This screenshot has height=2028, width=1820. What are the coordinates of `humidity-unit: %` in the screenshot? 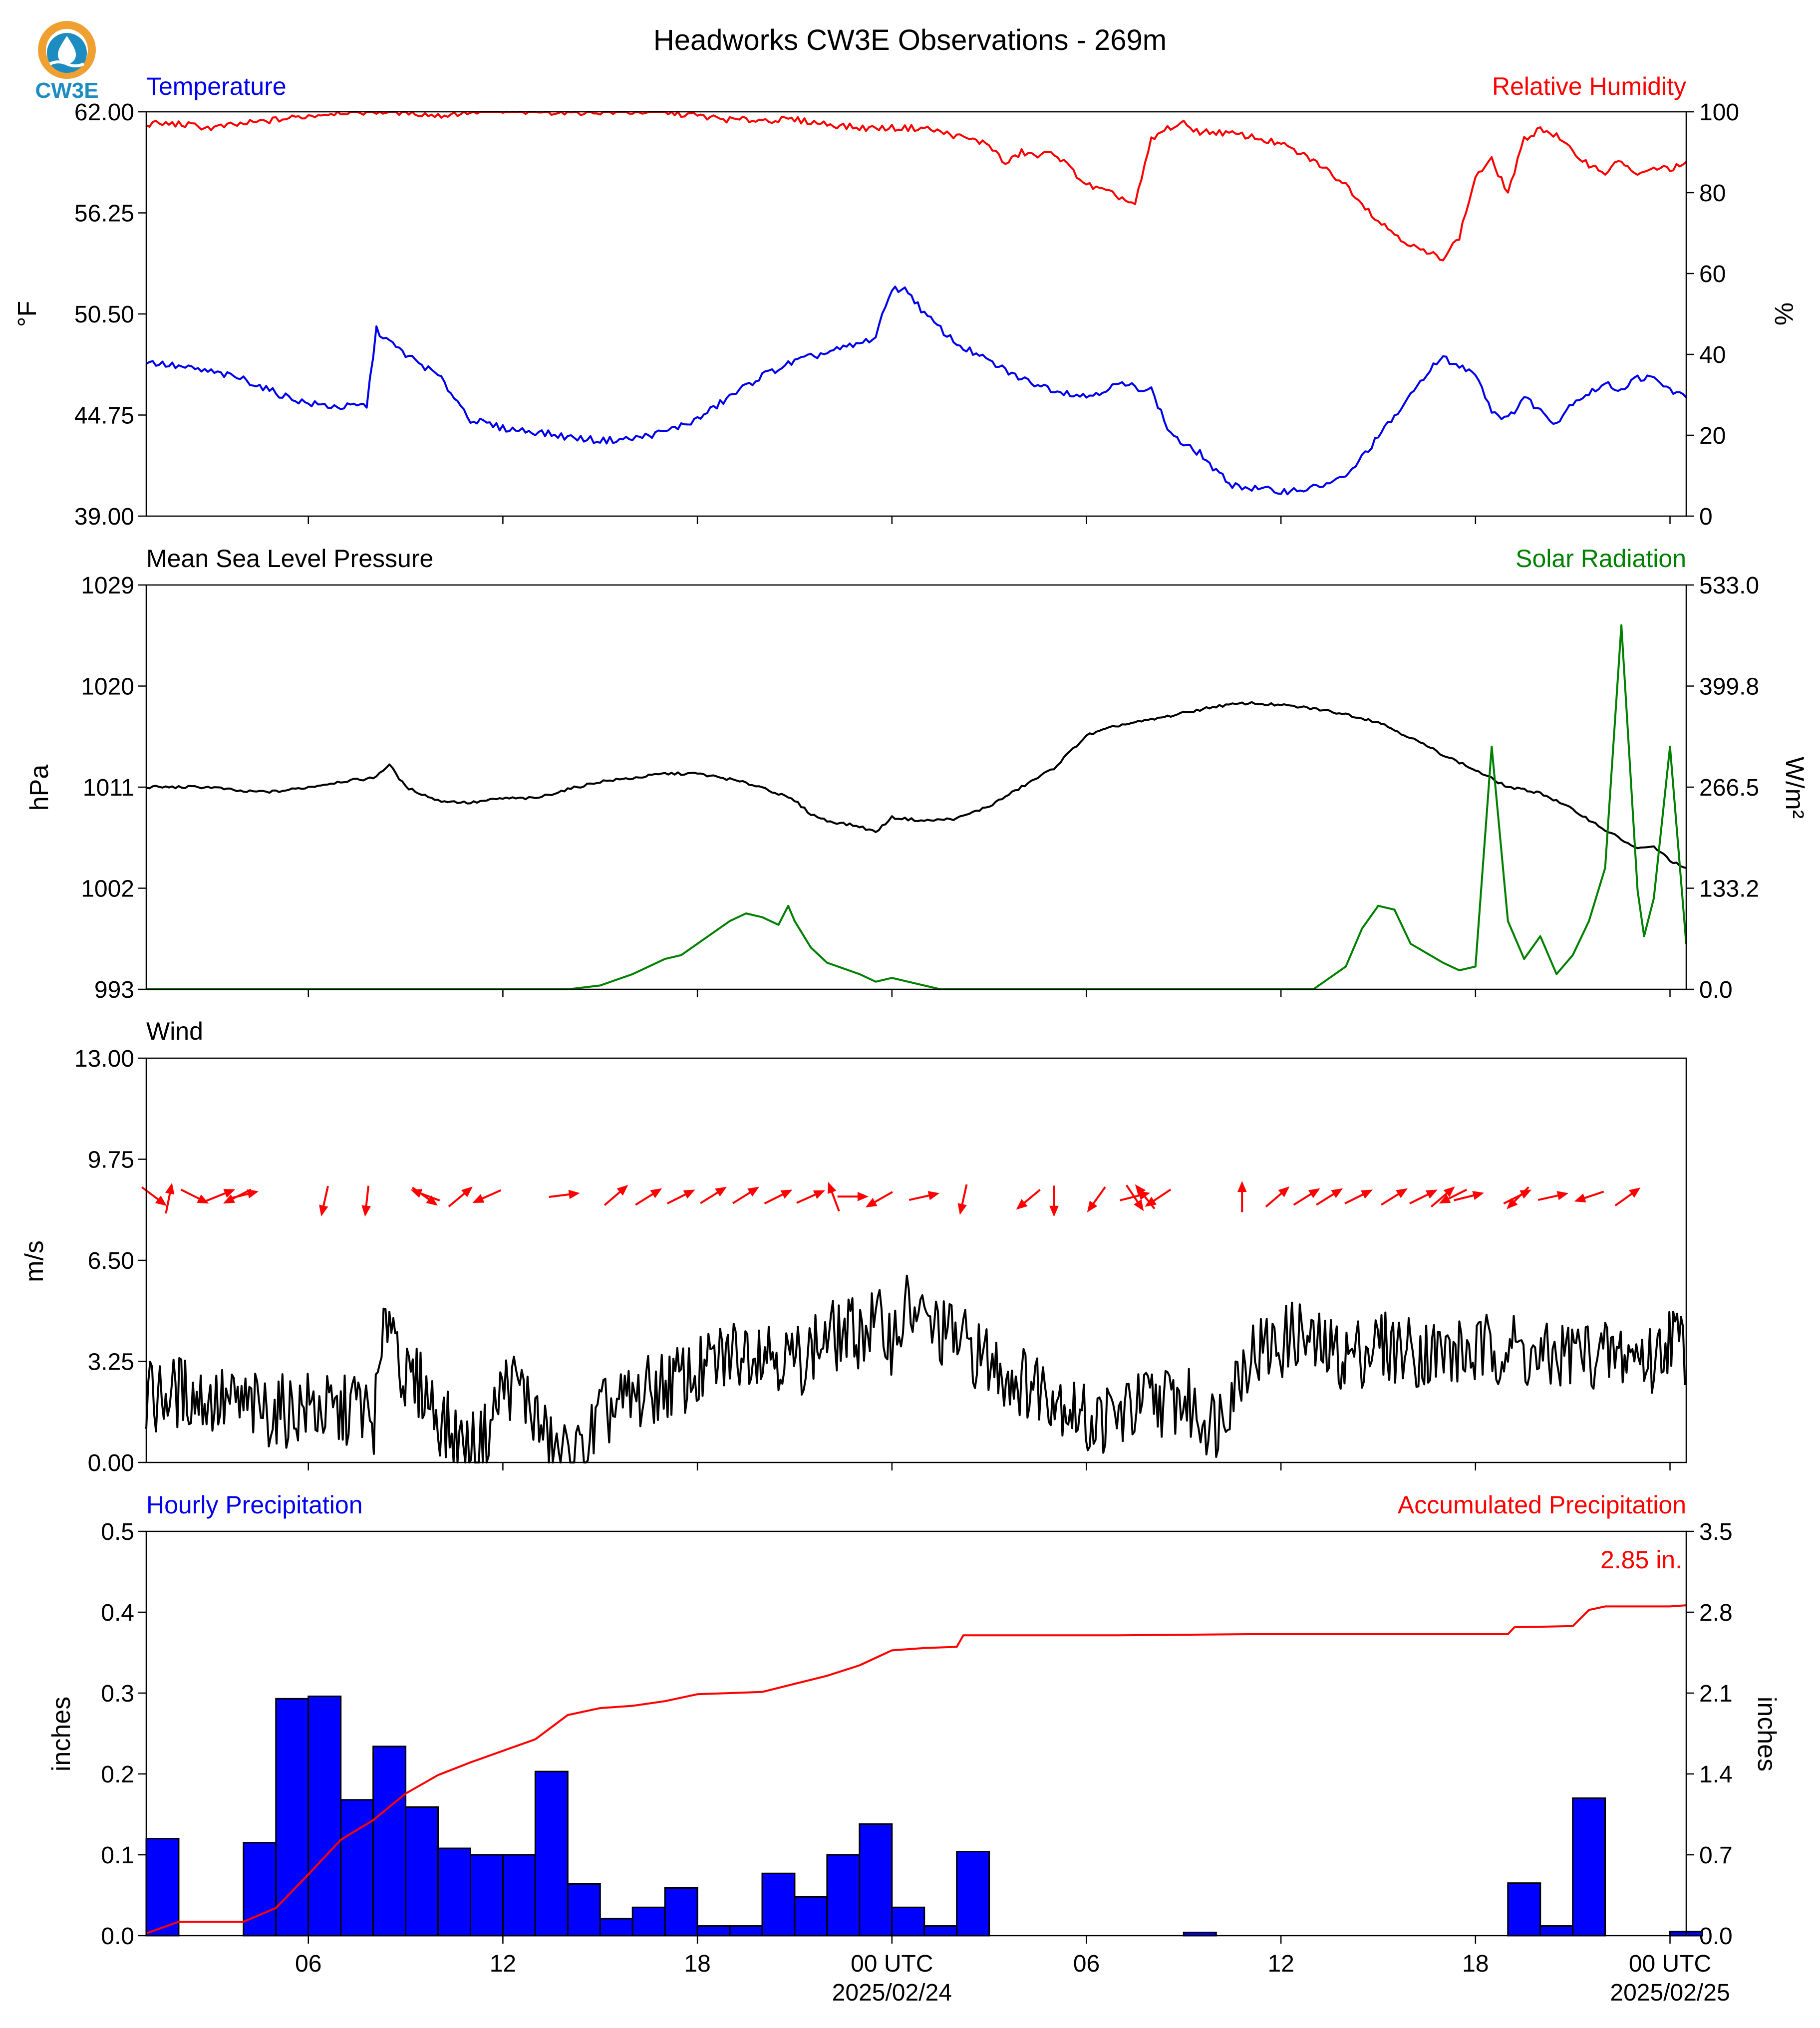 It's located at (1783, 313).